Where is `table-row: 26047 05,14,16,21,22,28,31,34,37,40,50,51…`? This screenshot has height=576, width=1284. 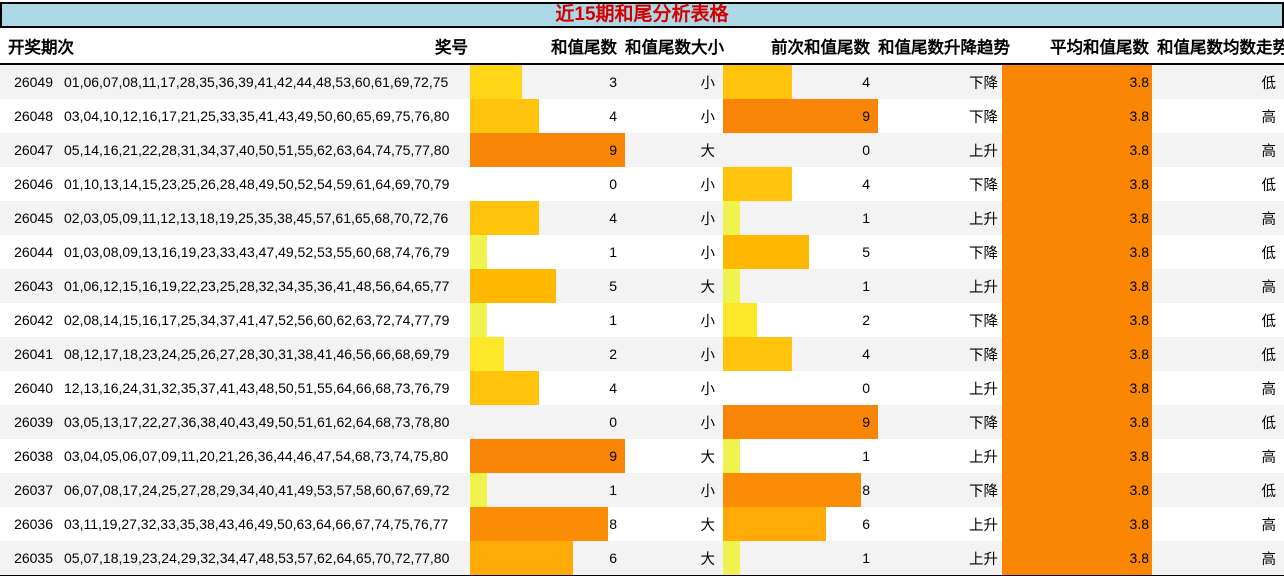 table-row: 26047 05,14,16,21,22,28,31,34,37,40,50,51… is located at coordinates (642, 150).